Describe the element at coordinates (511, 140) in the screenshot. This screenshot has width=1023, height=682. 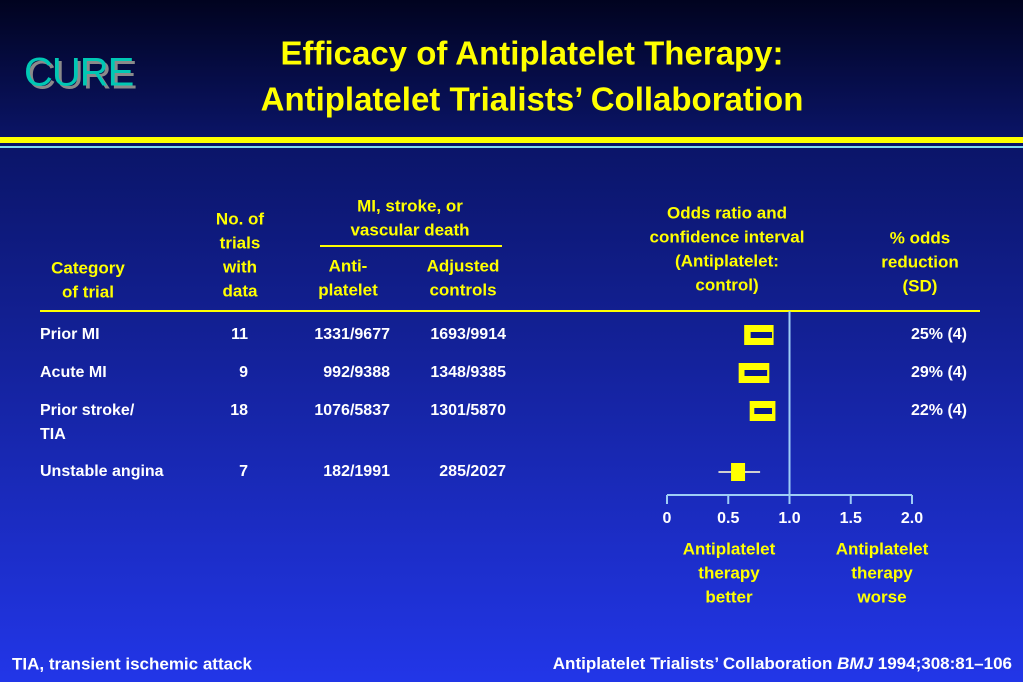
I see `title-rule` at that location.